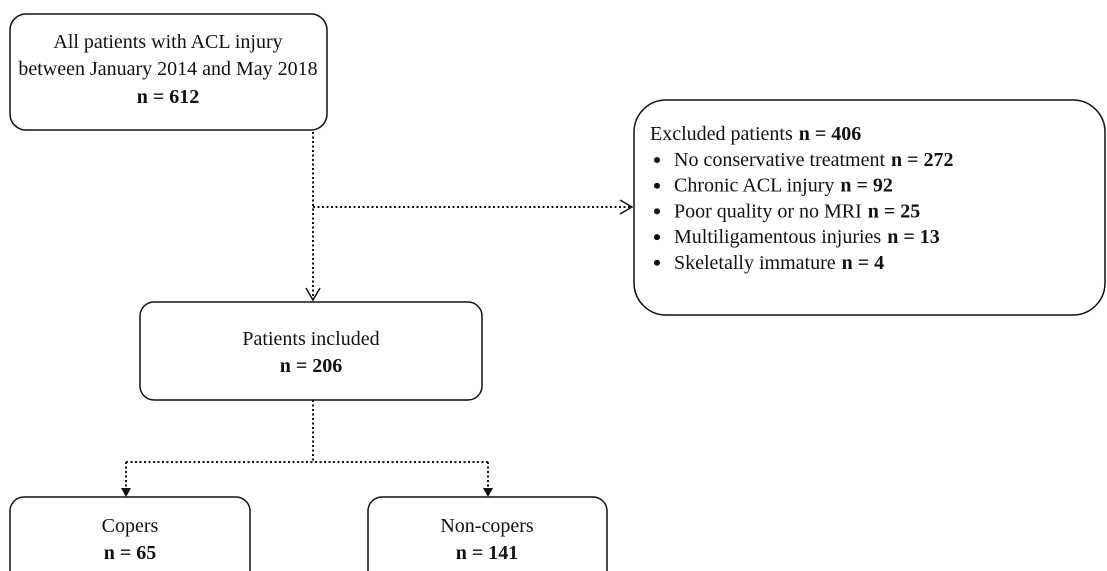 The height and width of the screenshot is (571, 1107). I want to click on box-all, so click(168, 72).